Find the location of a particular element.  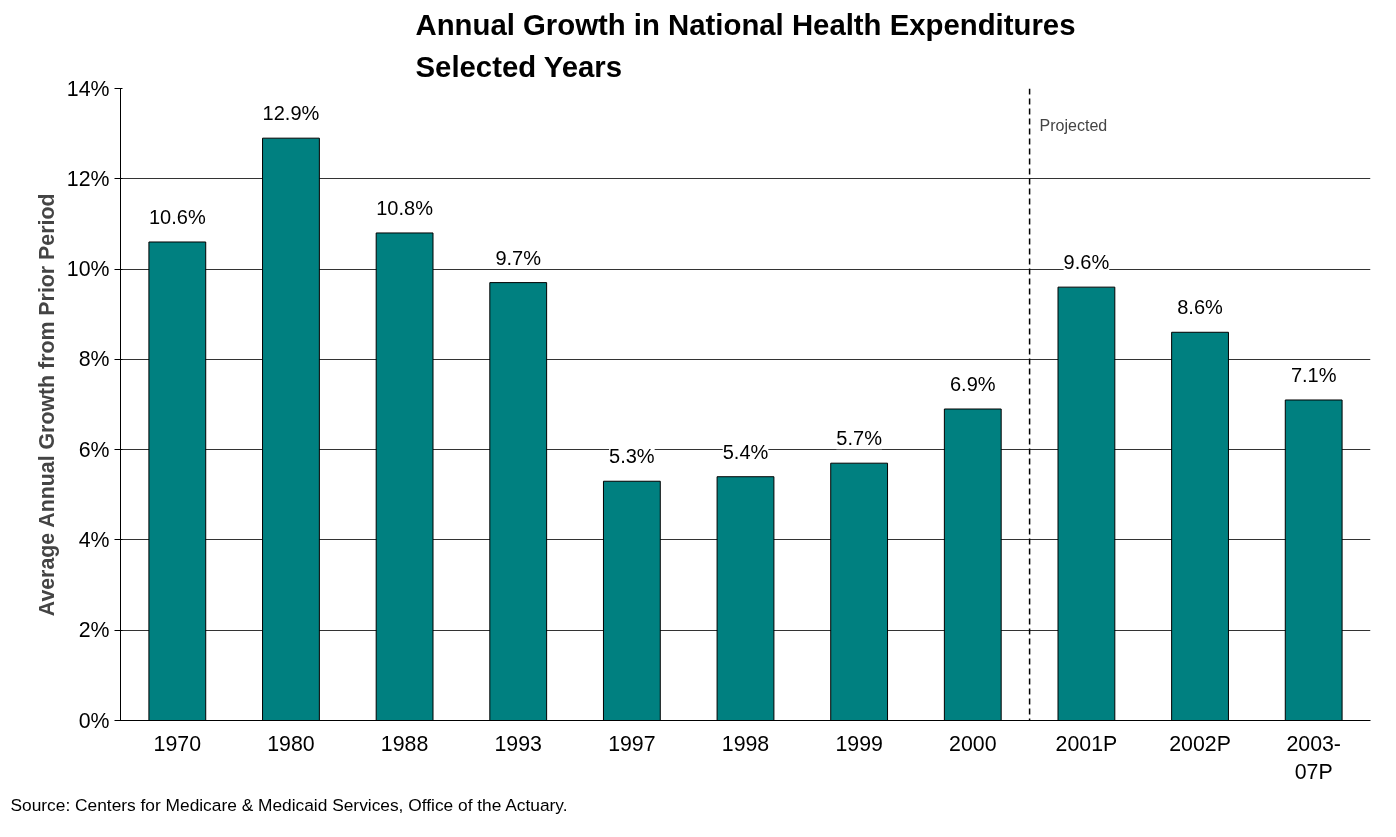

chart-title: Annual Growth in National Health Expenditures Selected Years is located at coordinates (745, 45).